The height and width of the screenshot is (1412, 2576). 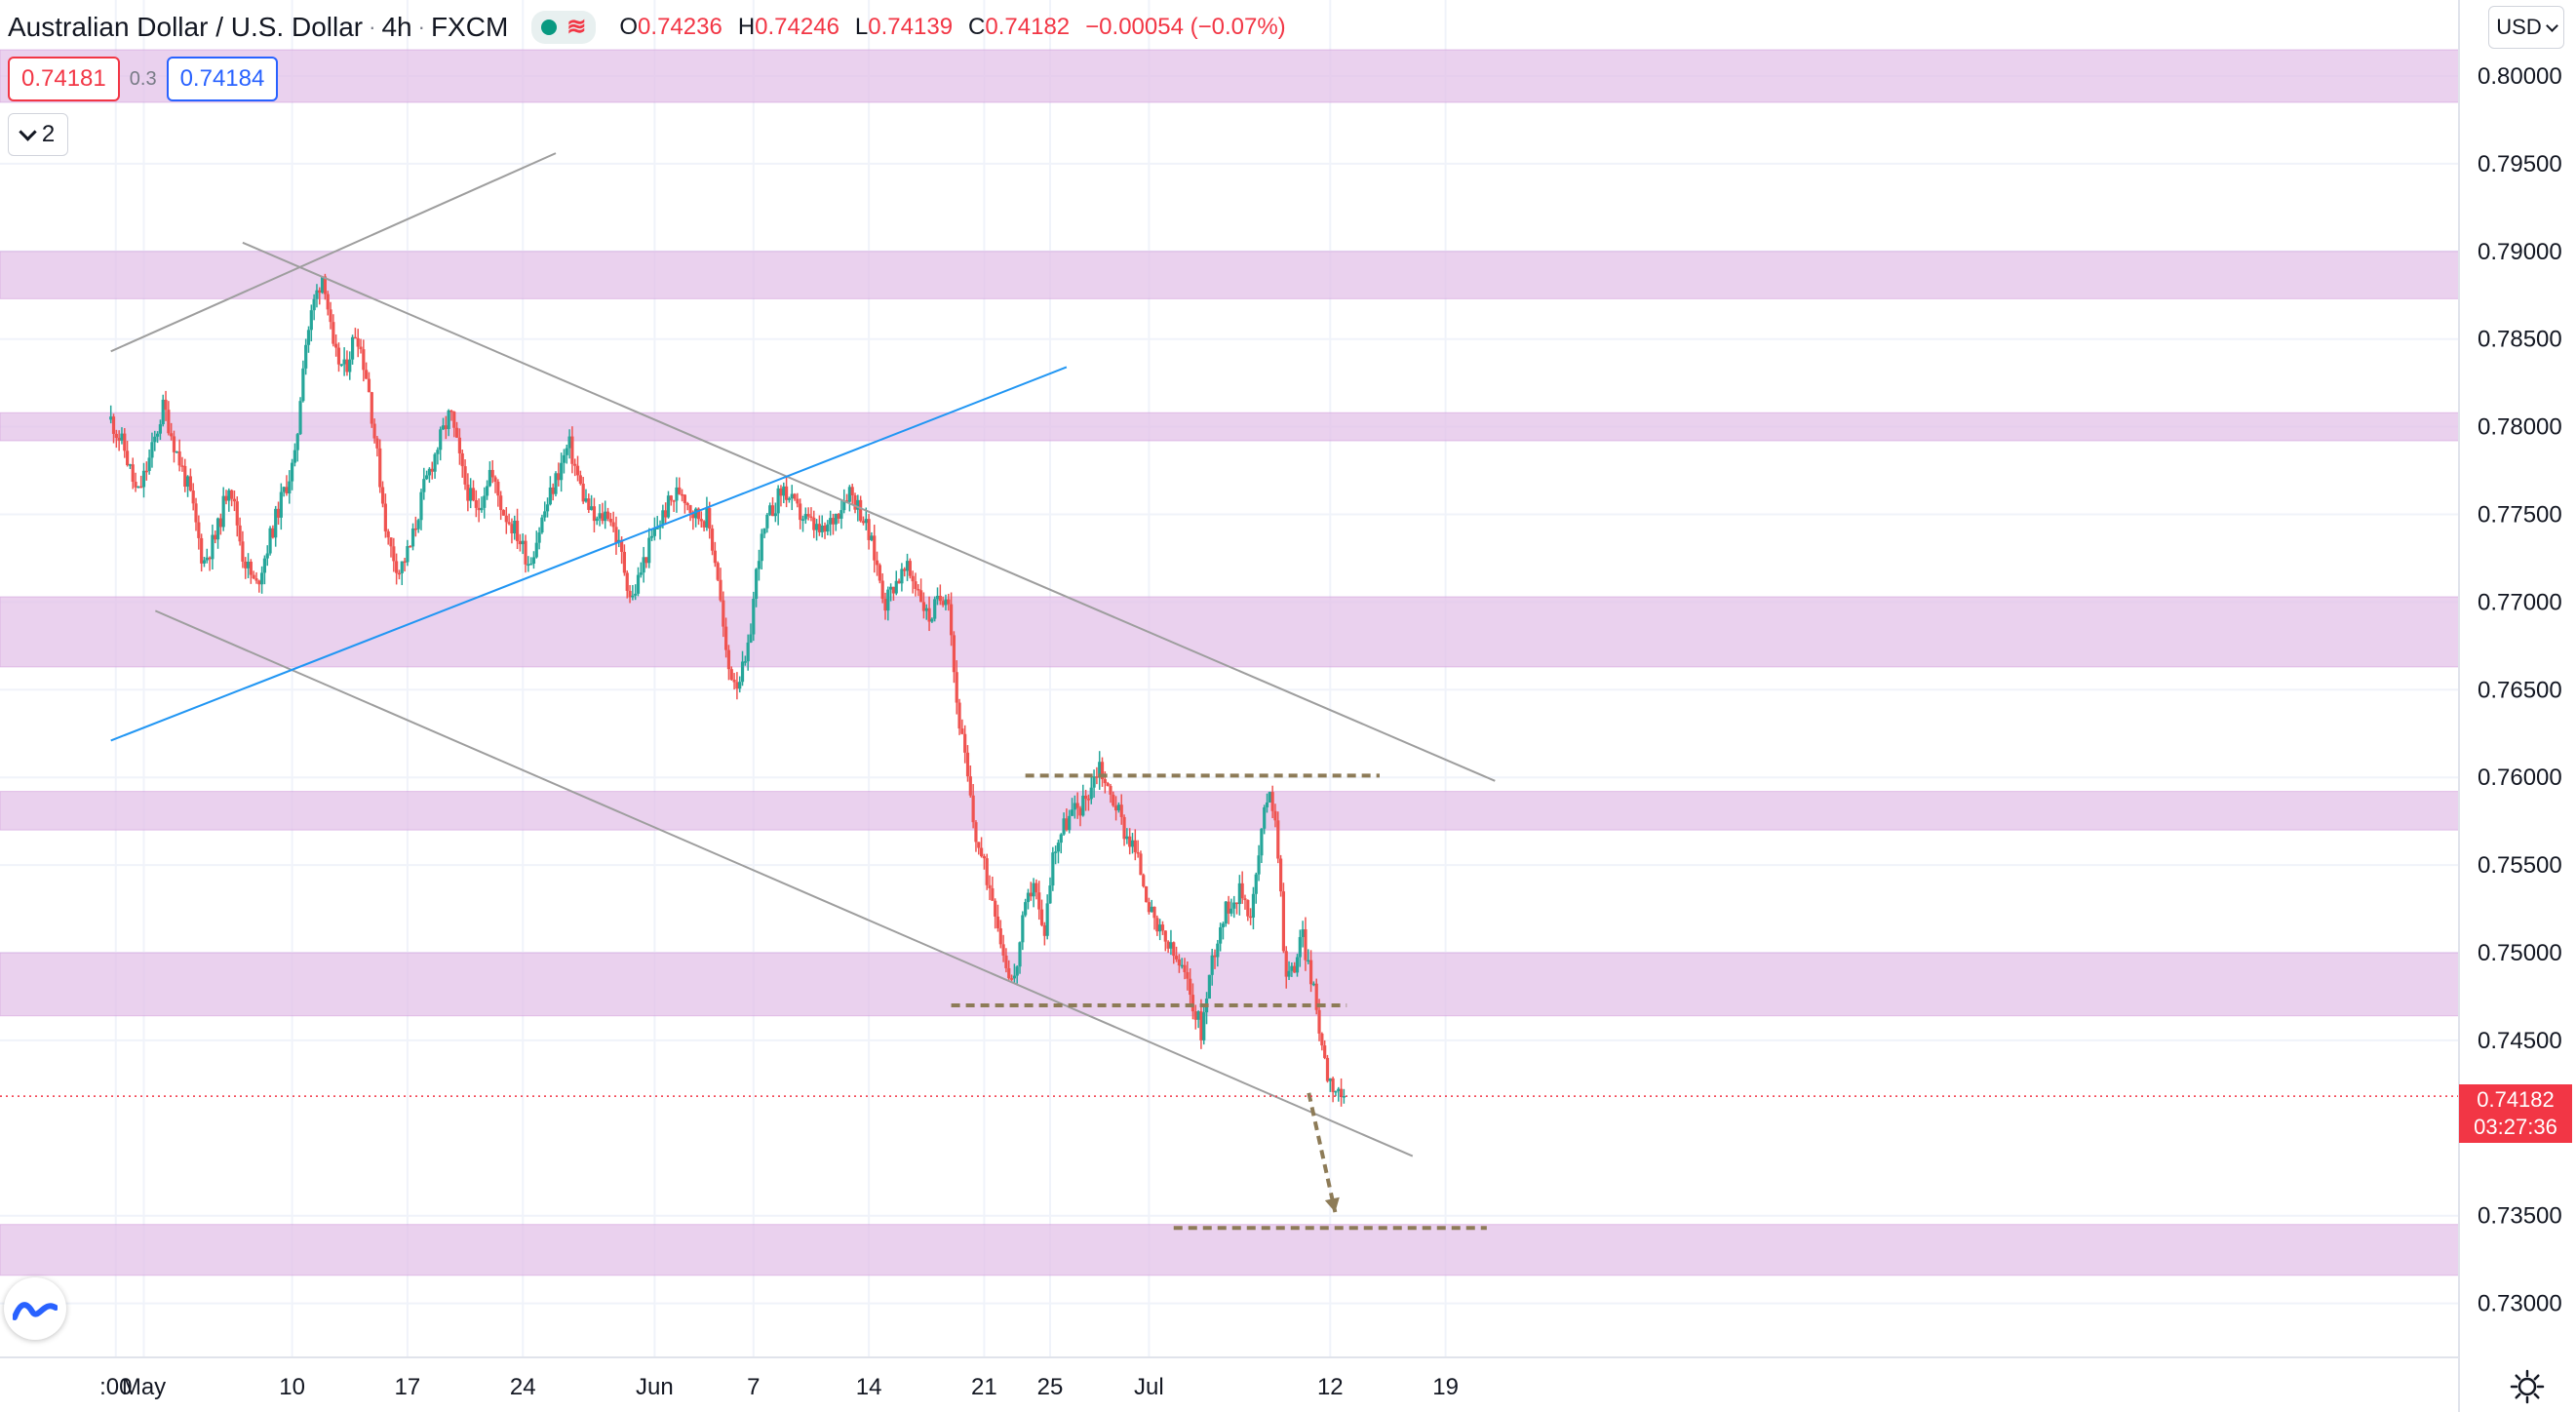 I want to click on buy-button: 0.74184, so click(x=222, y=79).